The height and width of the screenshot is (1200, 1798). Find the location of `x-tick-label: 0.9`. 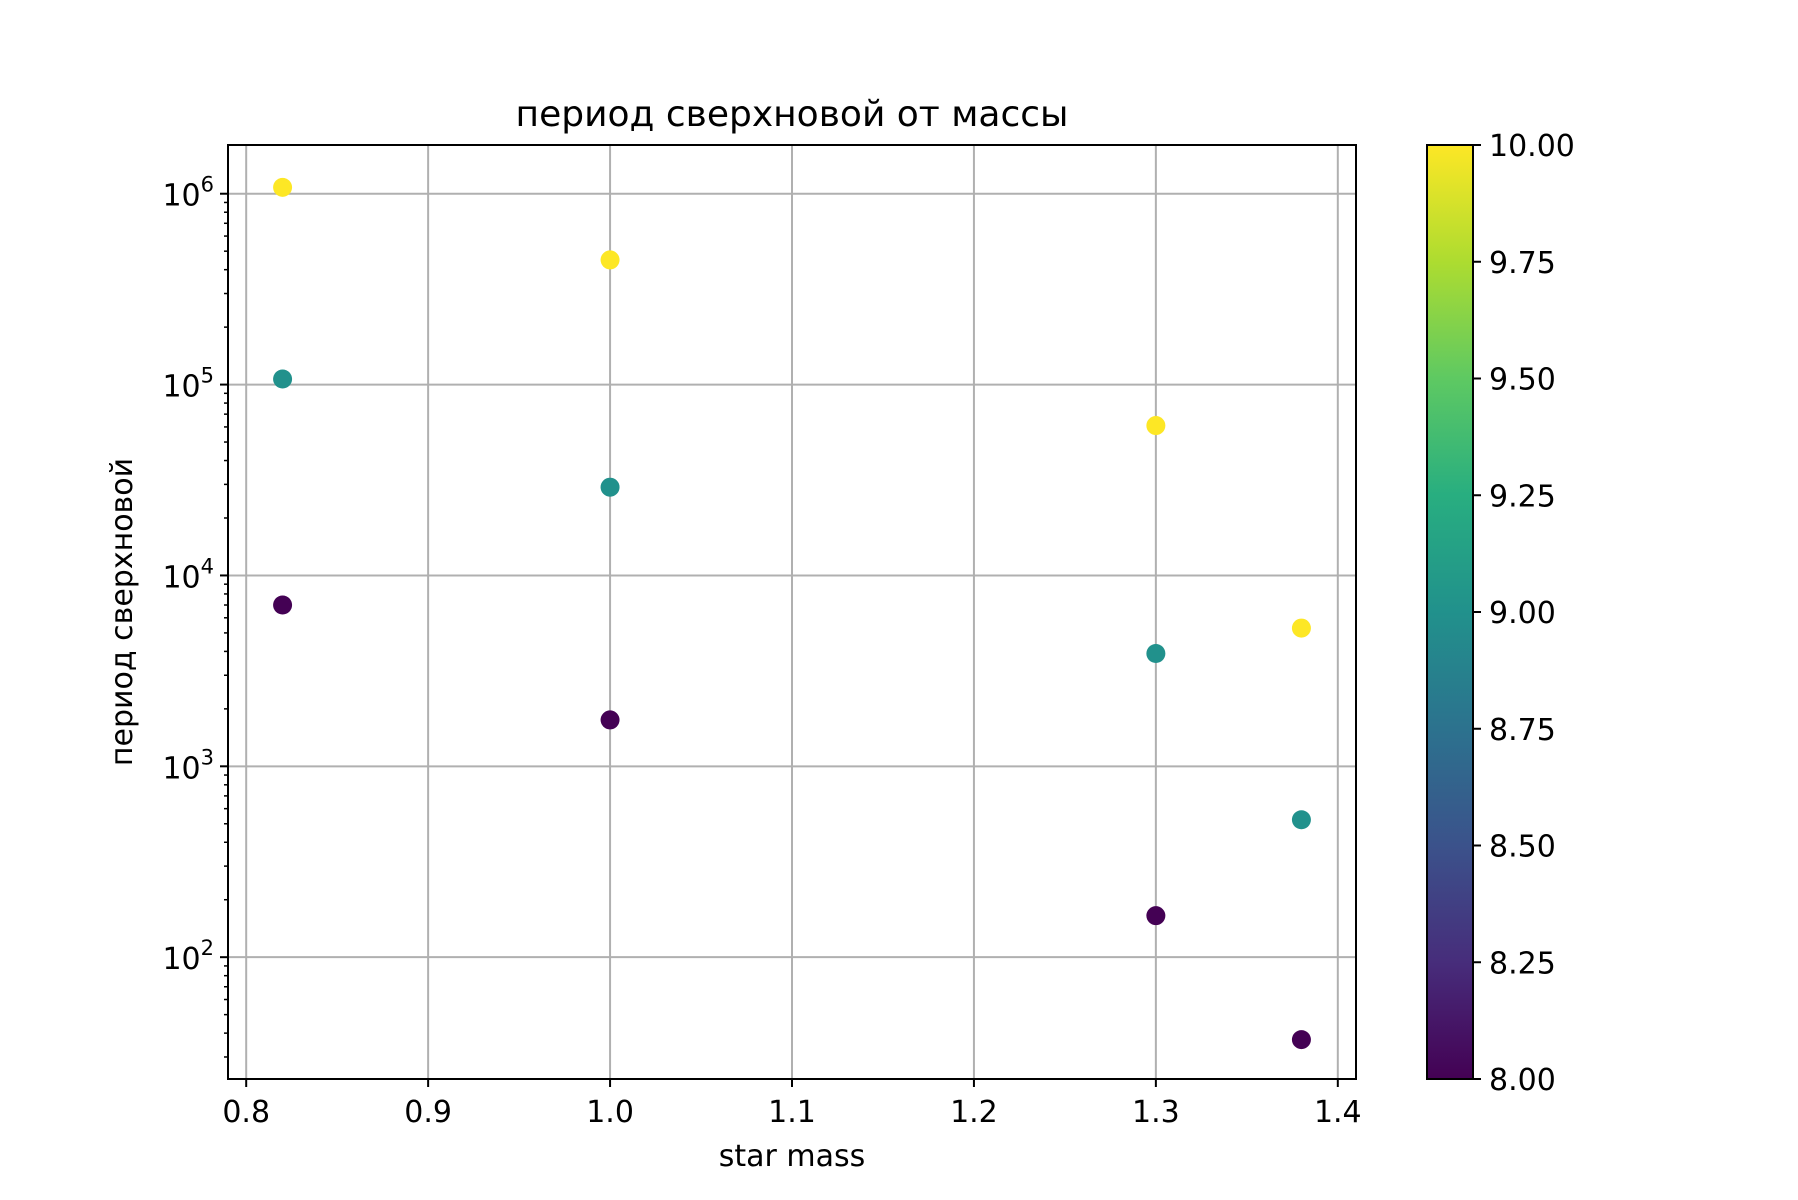

x-tick-label: 0.9 is located at coordinates (428, 1112).